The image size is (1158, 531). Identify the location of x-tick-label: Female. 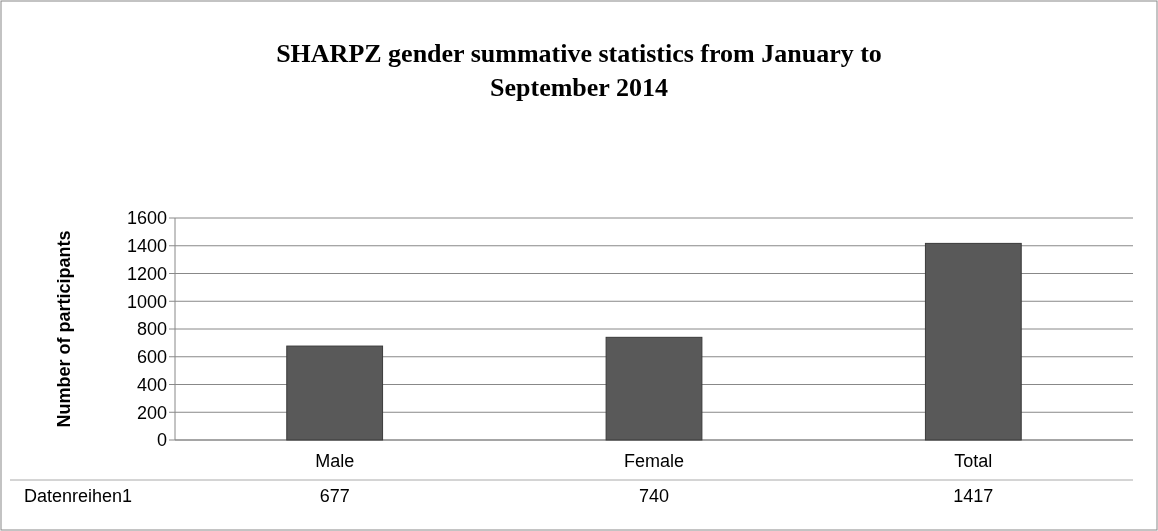
(654, 461).